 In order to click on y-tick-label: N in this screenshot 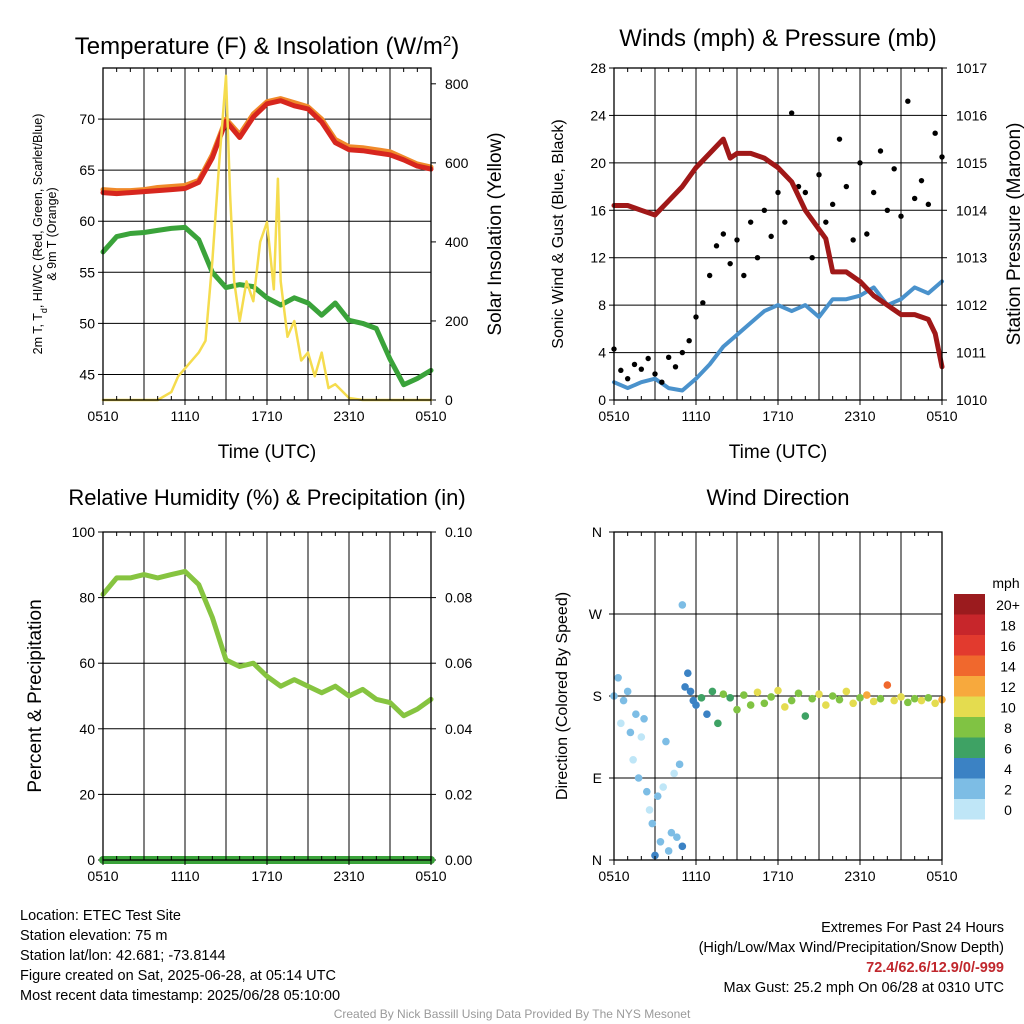, I will do `click(597, 532)`.